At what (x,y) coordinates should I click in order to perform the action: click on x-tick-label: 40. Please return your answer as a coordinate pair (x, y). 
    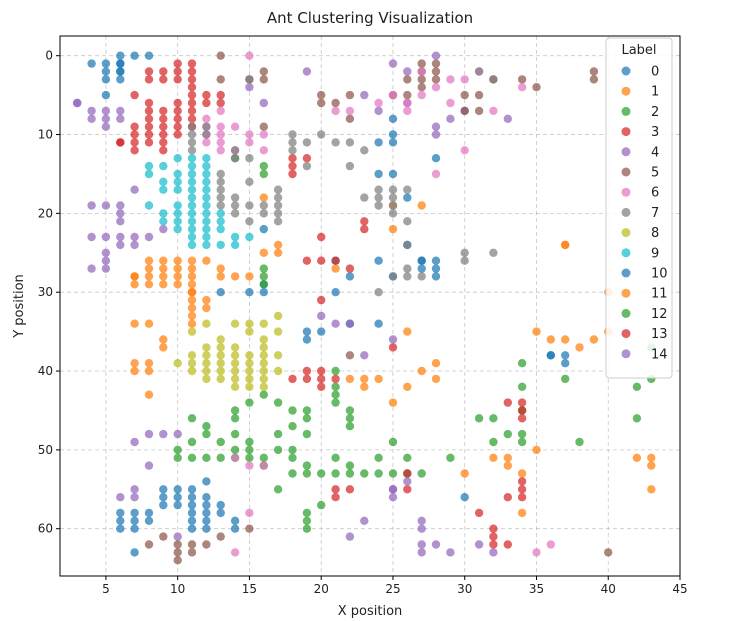
    Looking at the image, I should click on (608, 589).